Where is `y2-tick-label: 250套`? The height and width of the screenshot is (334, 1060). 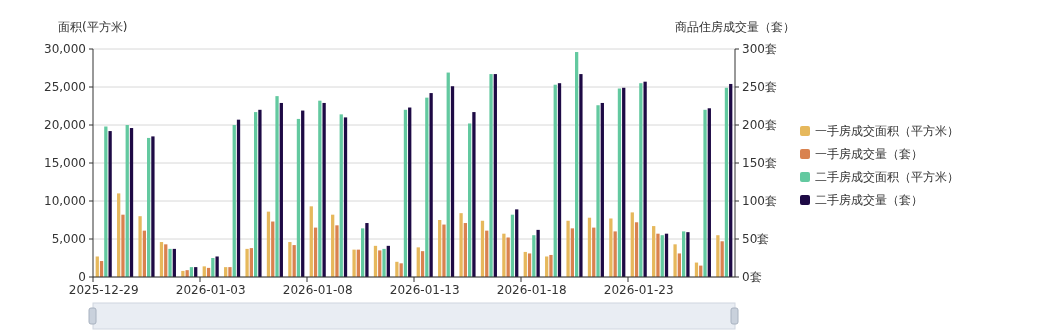
y2-tick-label: 250套 is located at coordinates (759, 87).